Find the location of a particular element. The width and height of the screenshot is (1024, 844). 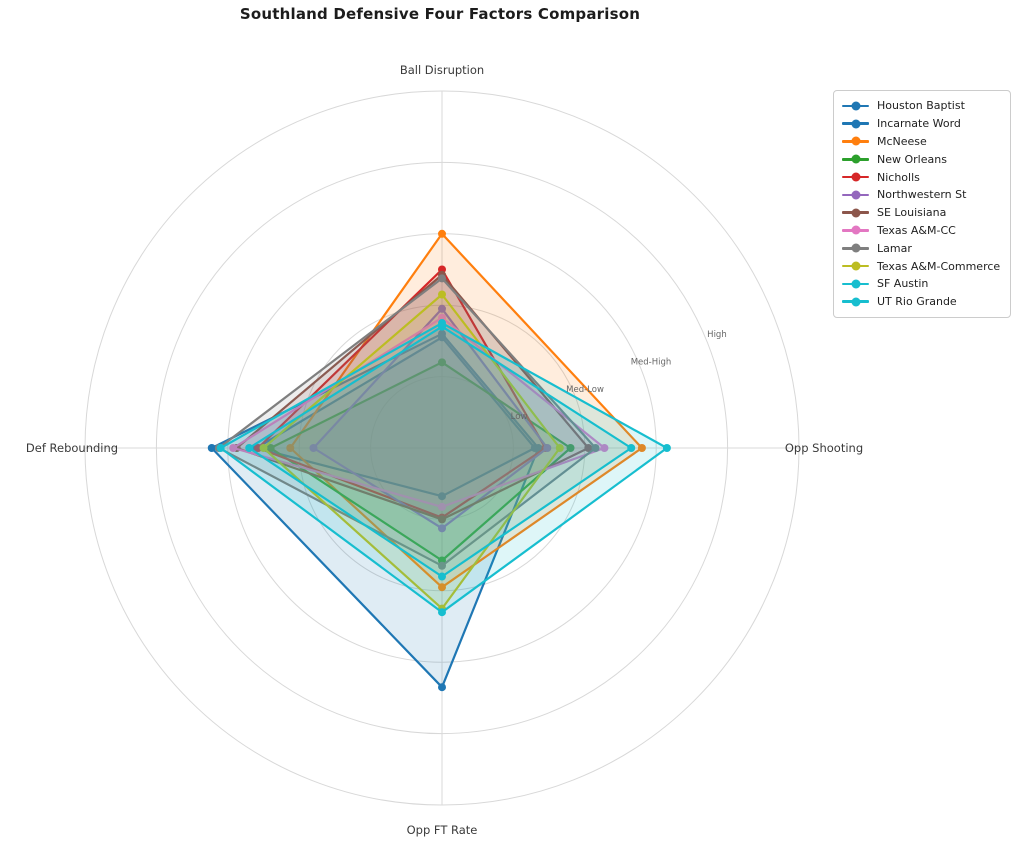

data-point-new-orleans-def-rebounding is located at coordinates (270, 448).